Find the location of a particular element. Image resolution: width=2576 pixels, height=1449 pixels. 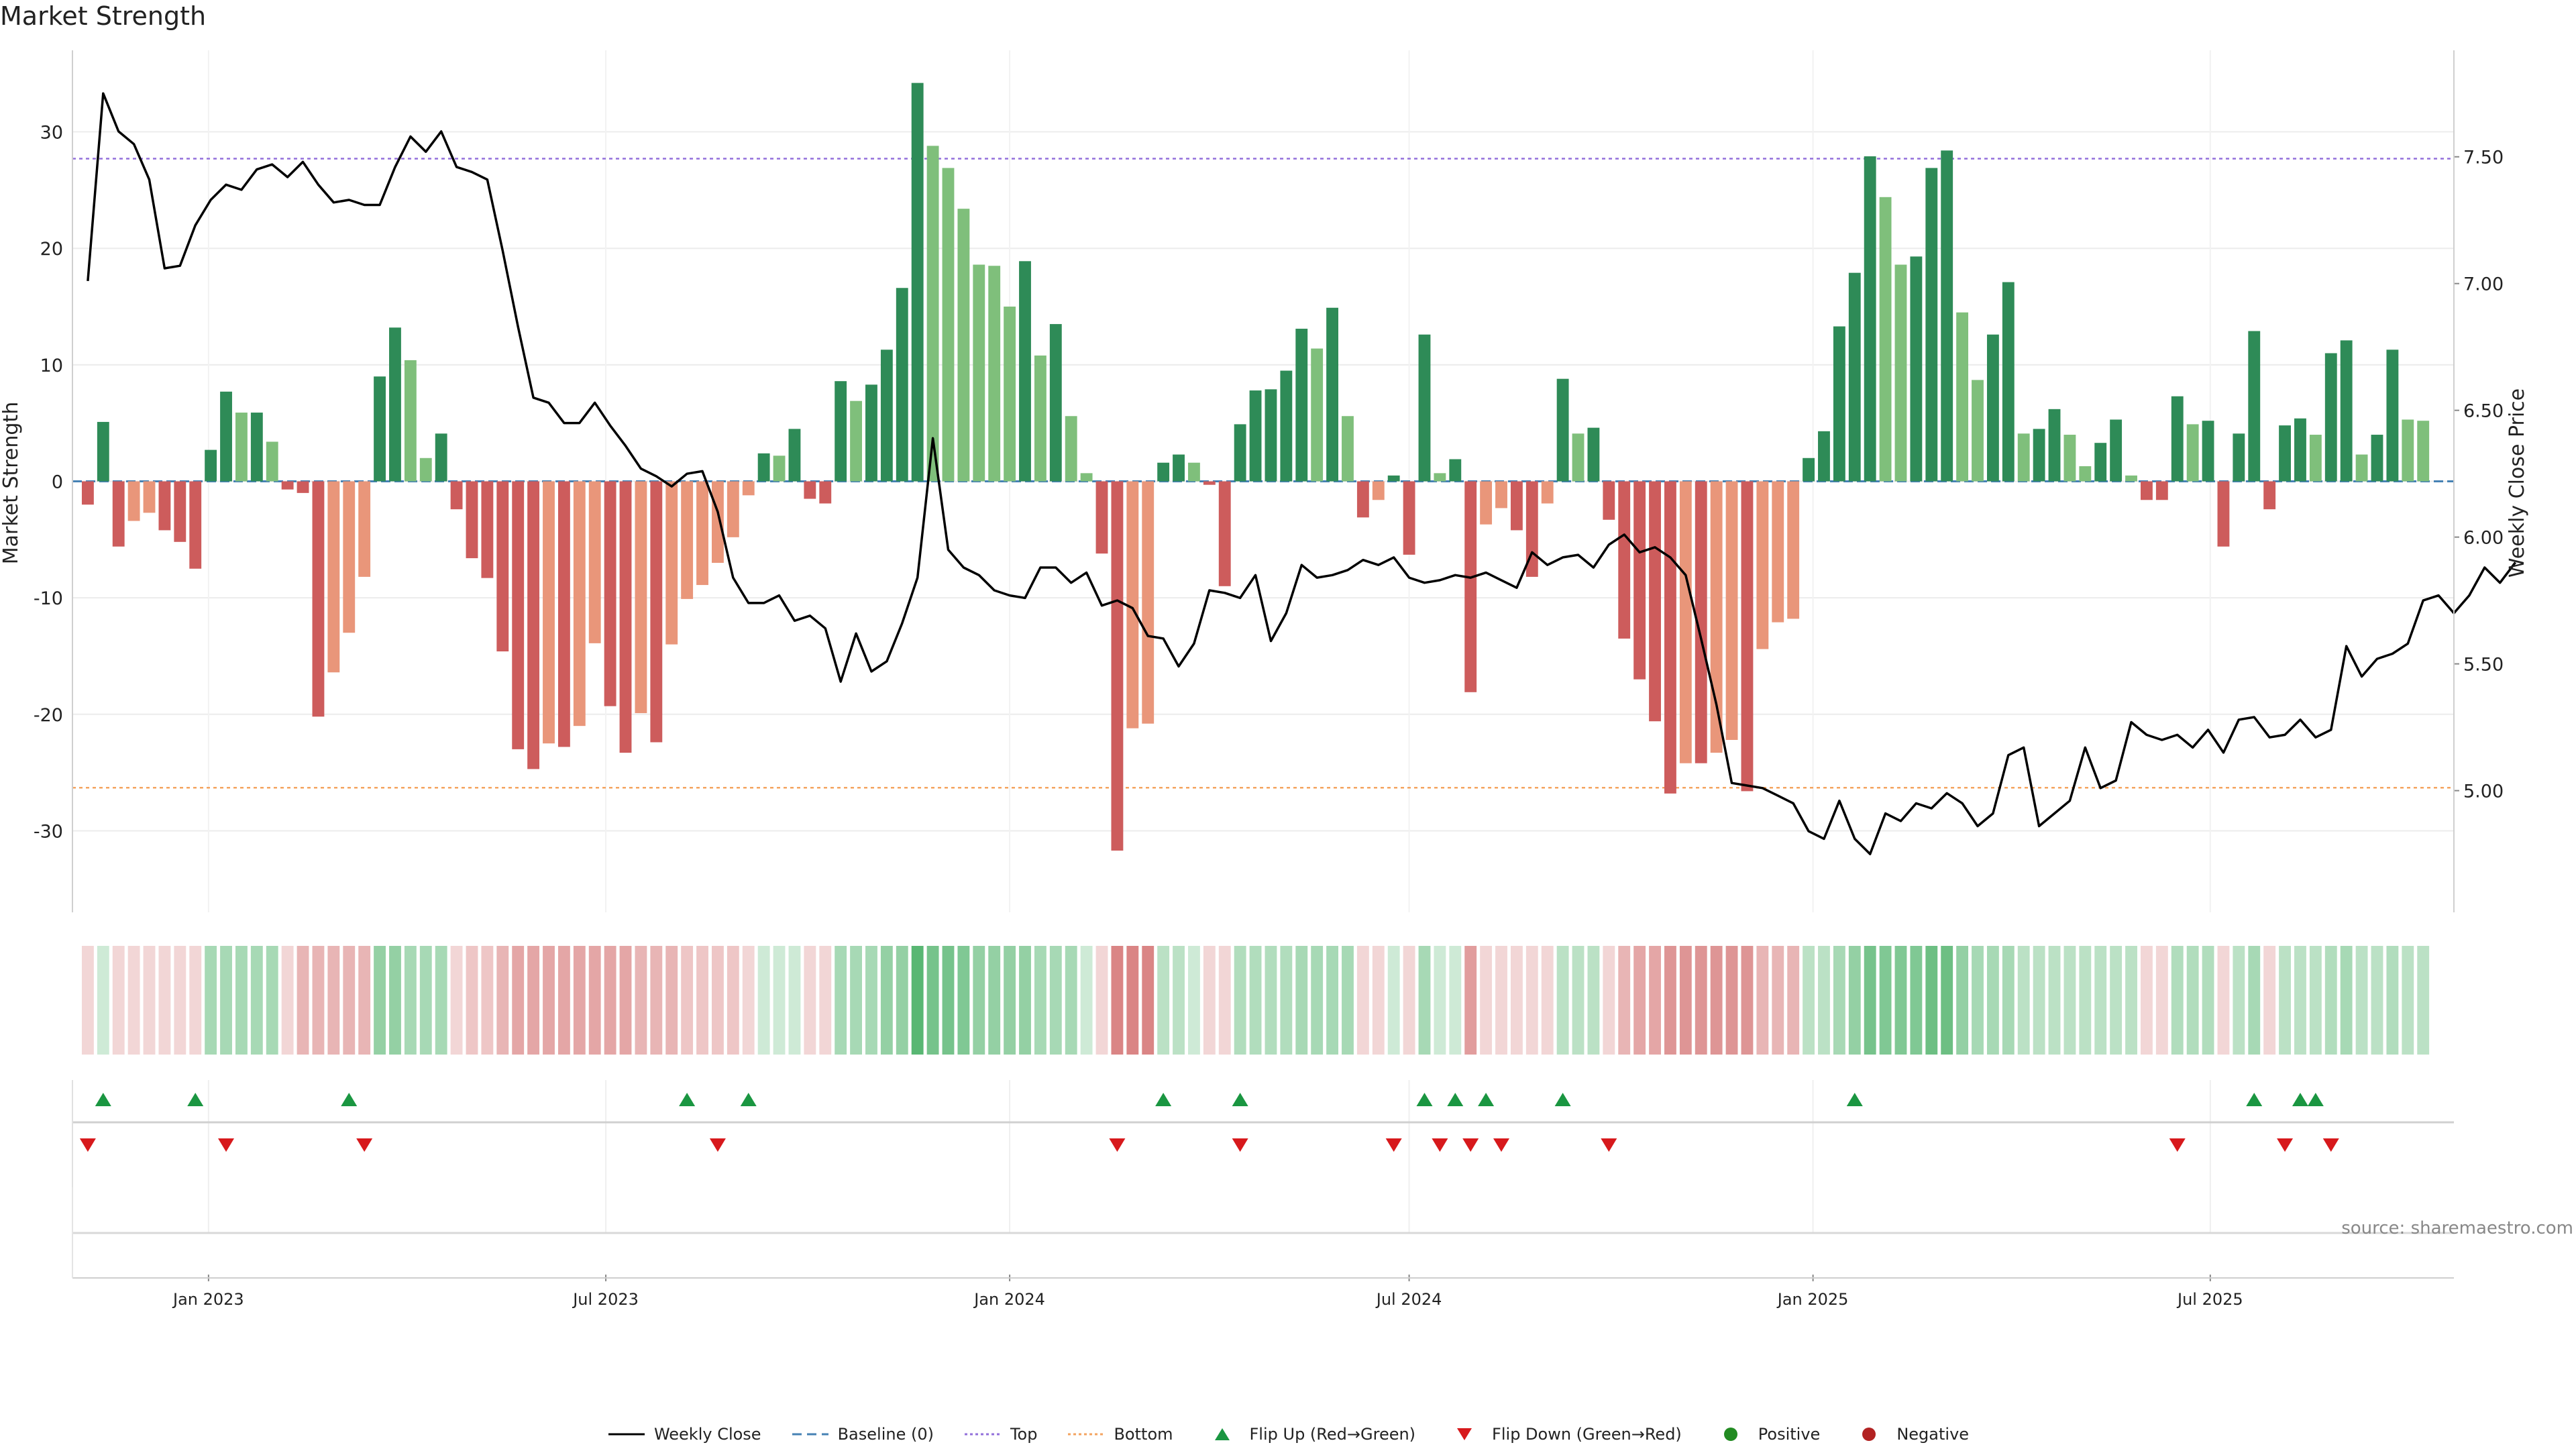

legend-label: Top is located at coordinates (1024, 1434).